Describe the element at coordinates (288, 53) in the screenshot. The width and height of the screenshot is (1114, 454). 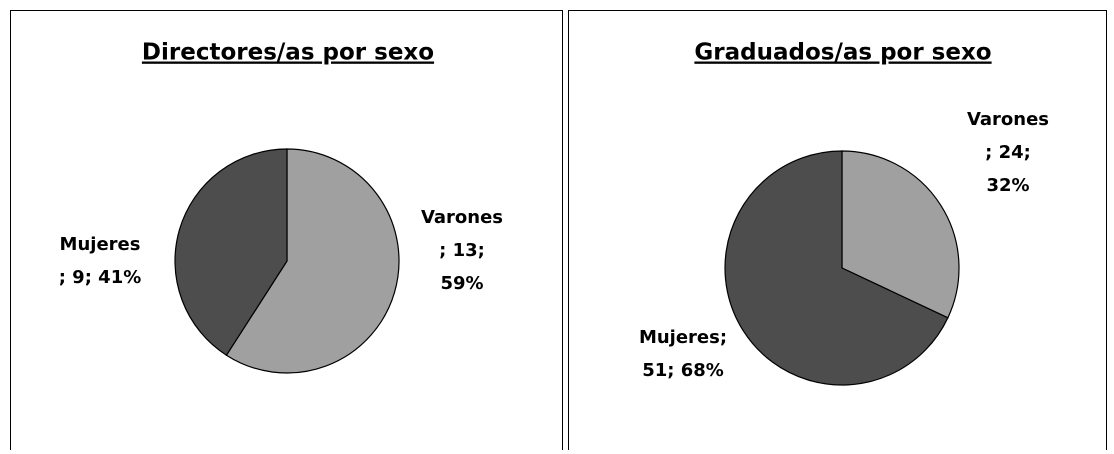
I see `chart-title: Directores/as por sexo` at that location.